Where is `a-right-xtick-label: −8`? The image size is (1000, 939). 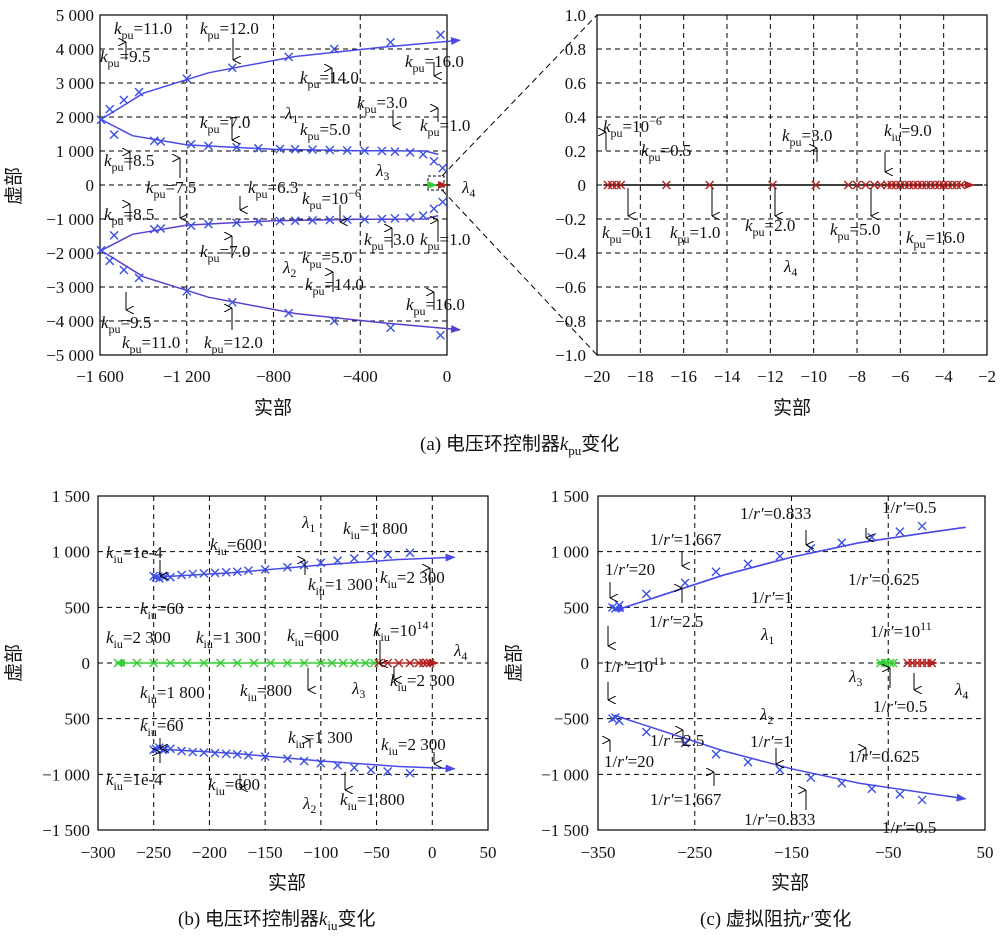 a-right-xtick-label: −8 is located at coordinates (857, 376).